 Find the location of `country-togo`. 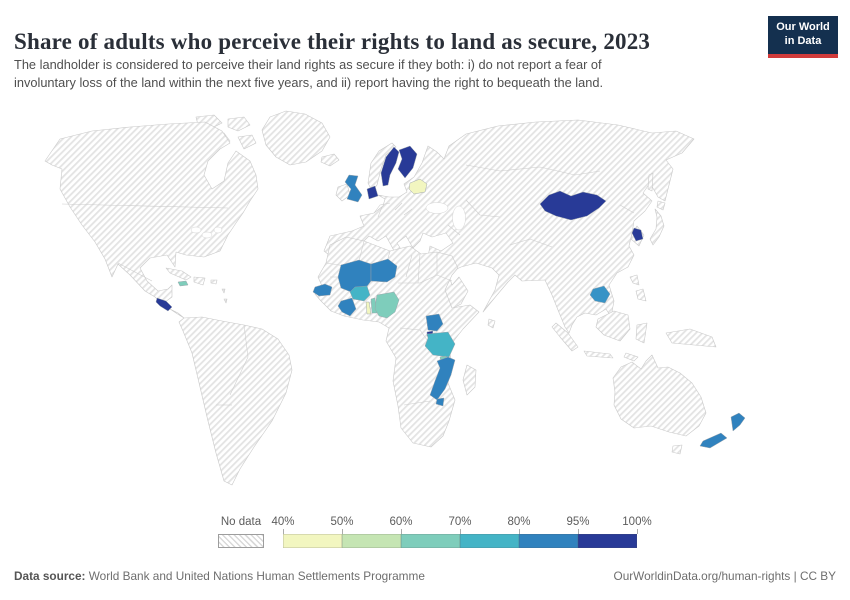

country-togo is located at coordinates (368, 308).